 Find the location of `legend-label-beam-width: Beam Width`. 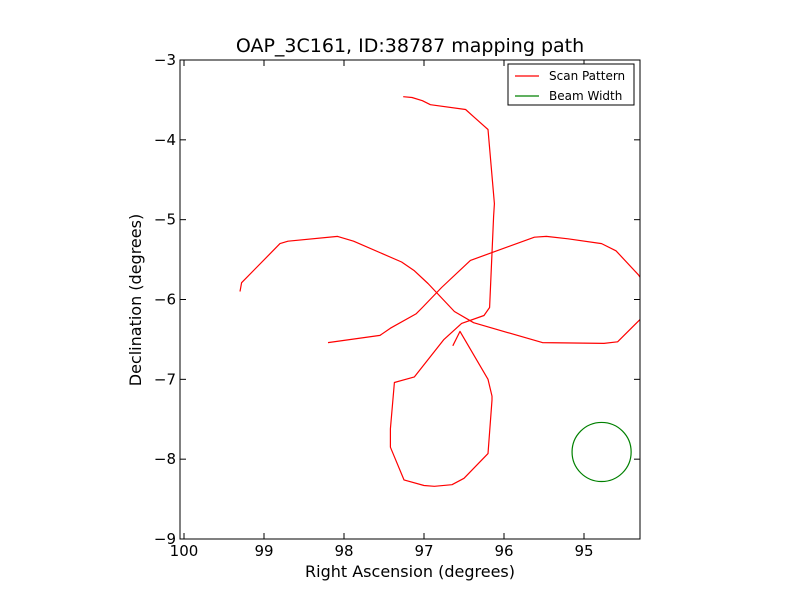

legend-label-beam-width: Beam Width is located at coordinates (585, 96).